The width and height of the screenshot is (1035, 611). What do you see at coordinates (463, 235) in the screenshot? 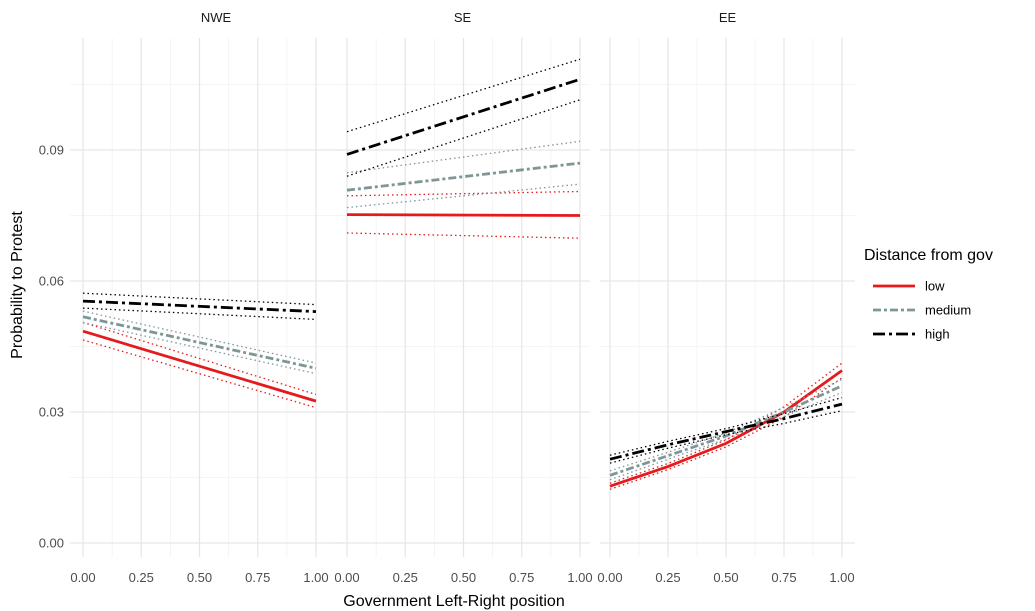
I see `ci-lower-low` at bounding box center [463, 235].